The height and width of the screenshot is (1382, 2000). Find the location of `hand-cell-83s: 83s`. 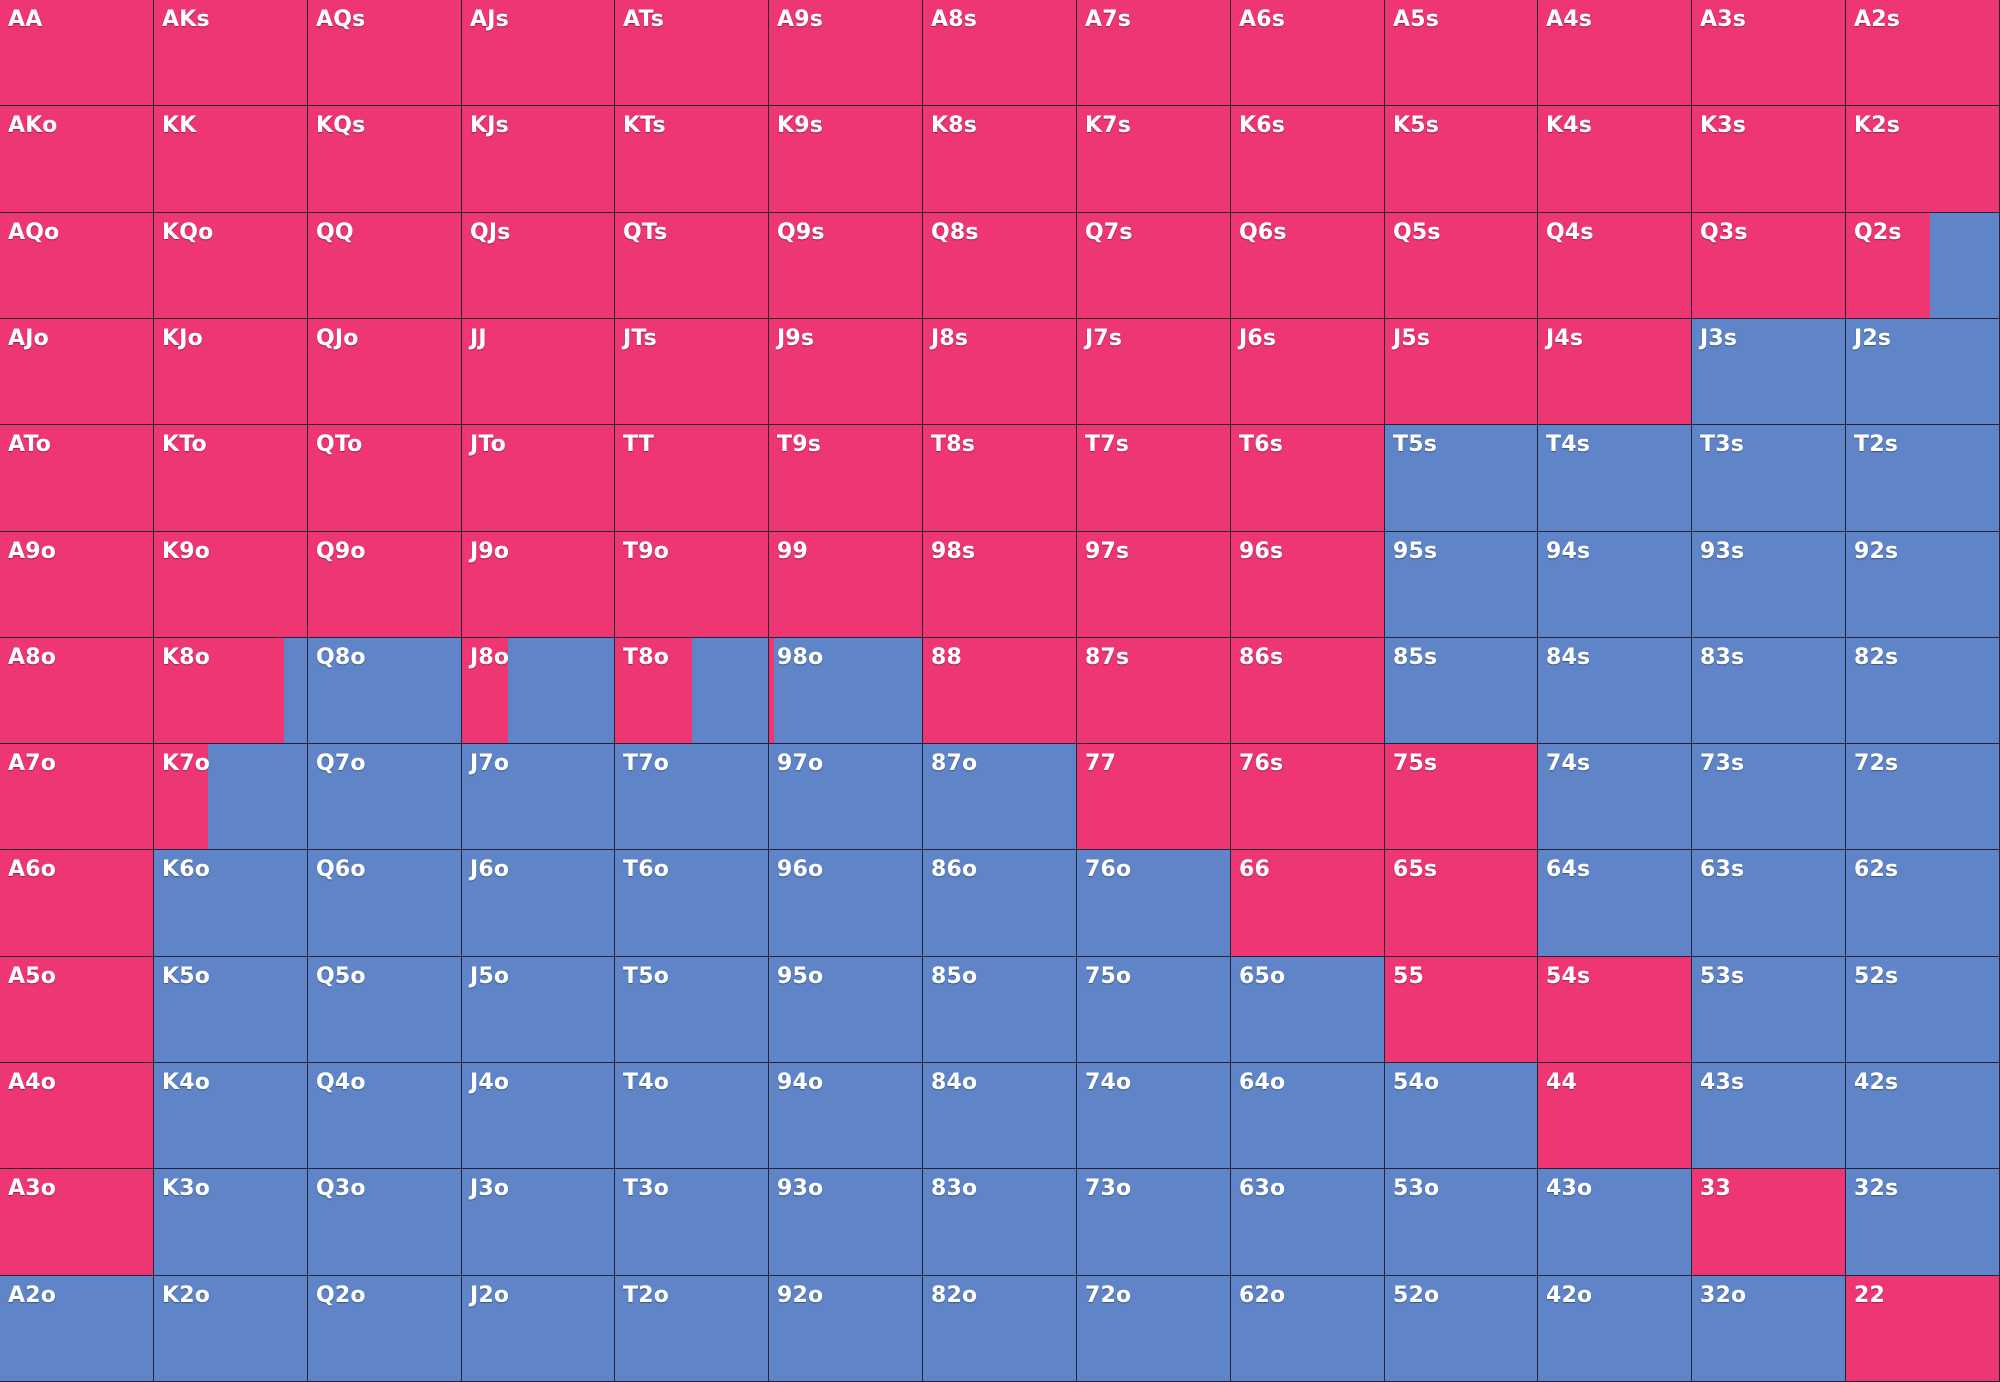

hand-cell-83s: 83s is located at coordinates (1769, 691).